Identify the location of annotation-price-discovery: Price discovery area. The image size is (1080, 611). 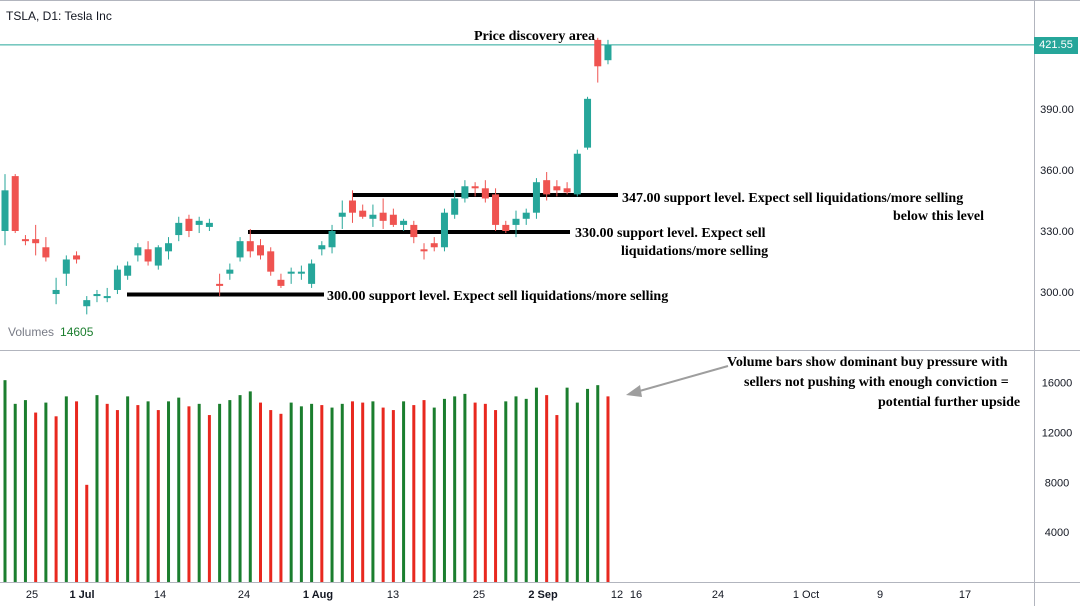
(535, 36).